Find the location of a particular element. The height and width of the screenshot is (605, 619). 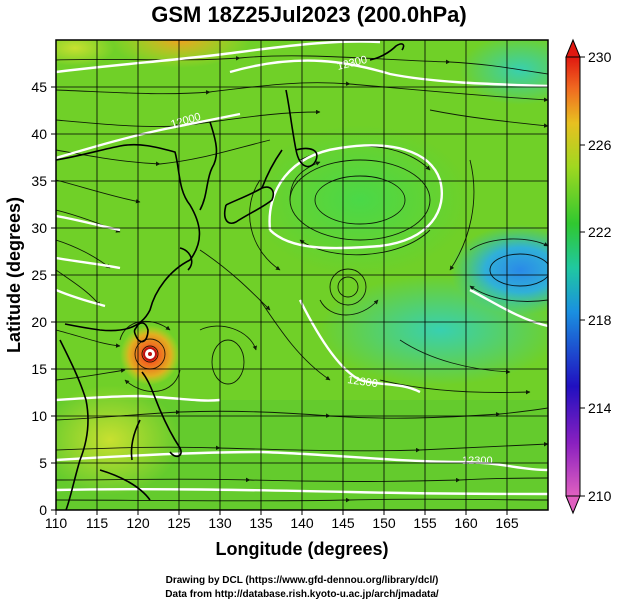

x-tick-label: 130 is located at coordinates (220, 523).